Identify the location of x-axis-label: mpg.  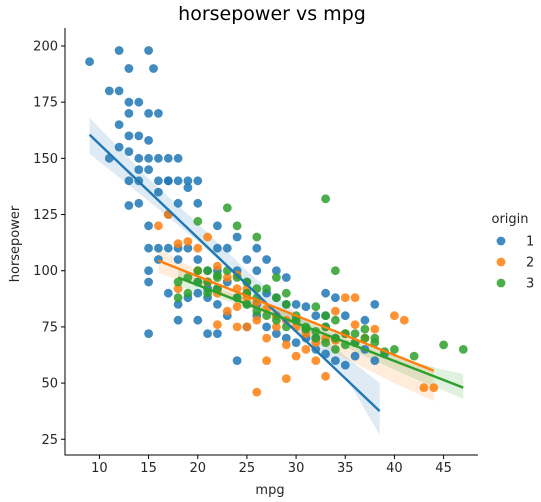
(269, 490).